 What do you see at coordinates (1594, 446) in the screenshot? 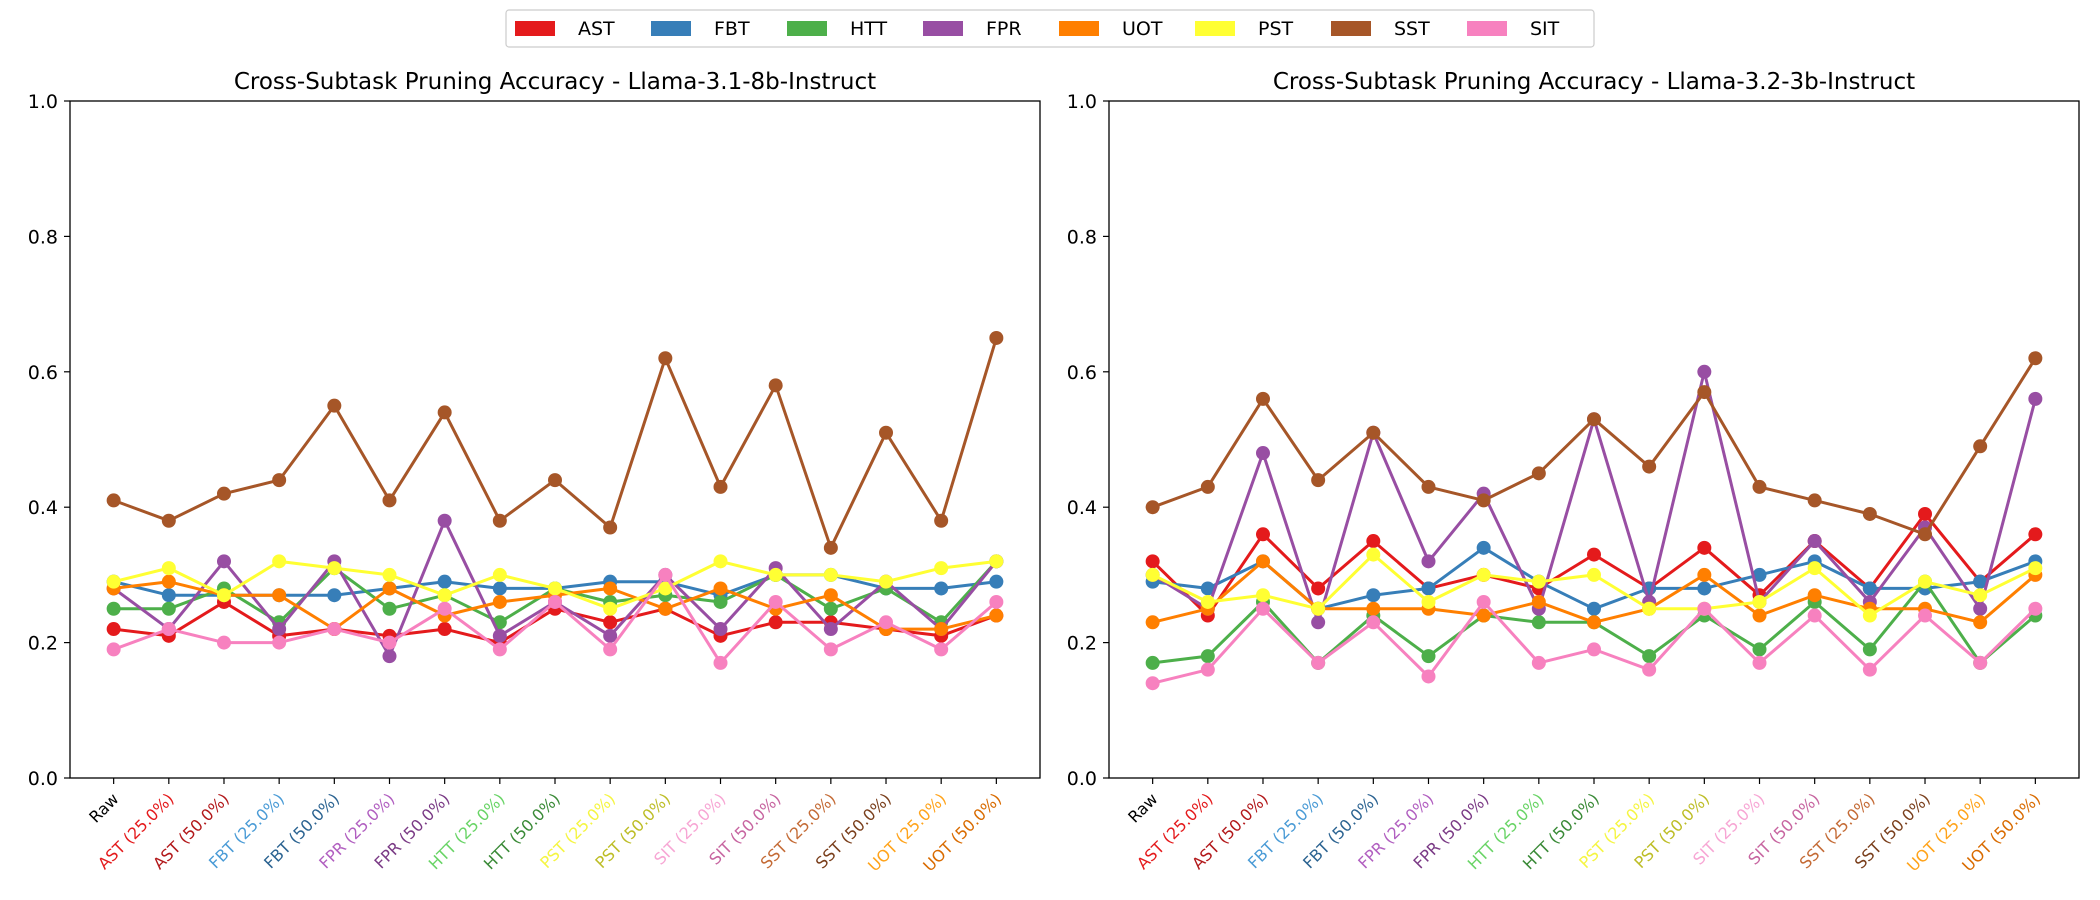
I see `series-sst` at bounding box center [1594, 446].